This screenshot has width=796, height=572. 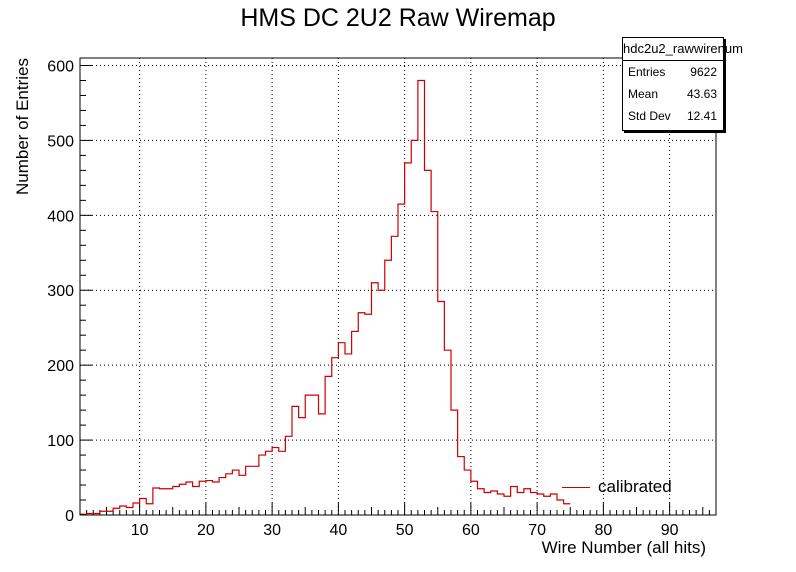 I want to click on stats-row-stddev: Std Dev 12.41, so click(x=673, y=116).